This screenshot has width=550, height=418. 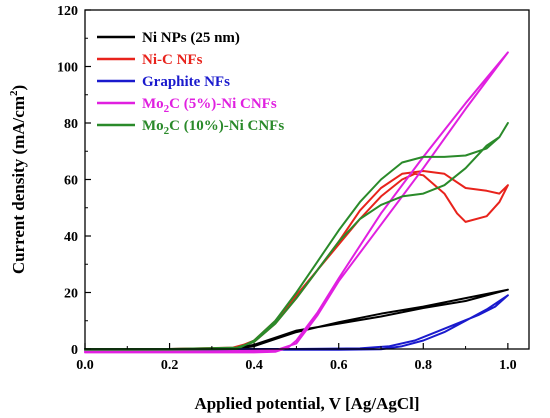 What do you see at coordinates (339, 365) in the screenshot?
I see `x-tick-label: 0.6` at bounding box center [339, 365].